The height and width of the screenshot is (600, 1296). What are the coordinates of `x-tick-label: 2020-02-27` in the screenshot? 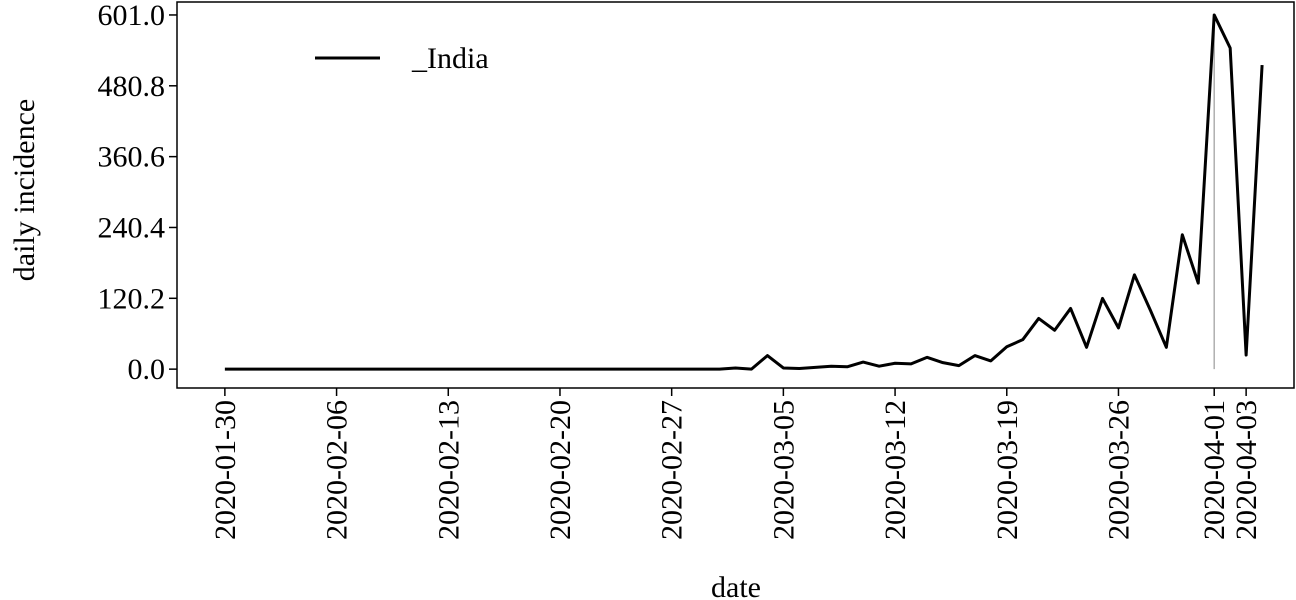 It's located at (672, 470).